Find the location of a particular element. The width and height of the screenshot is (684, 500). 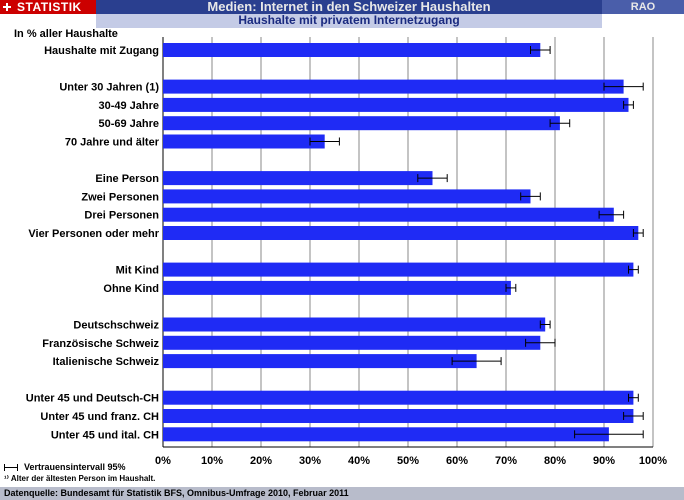

x-tick-label: 20% is located at coordinates (261, 461).